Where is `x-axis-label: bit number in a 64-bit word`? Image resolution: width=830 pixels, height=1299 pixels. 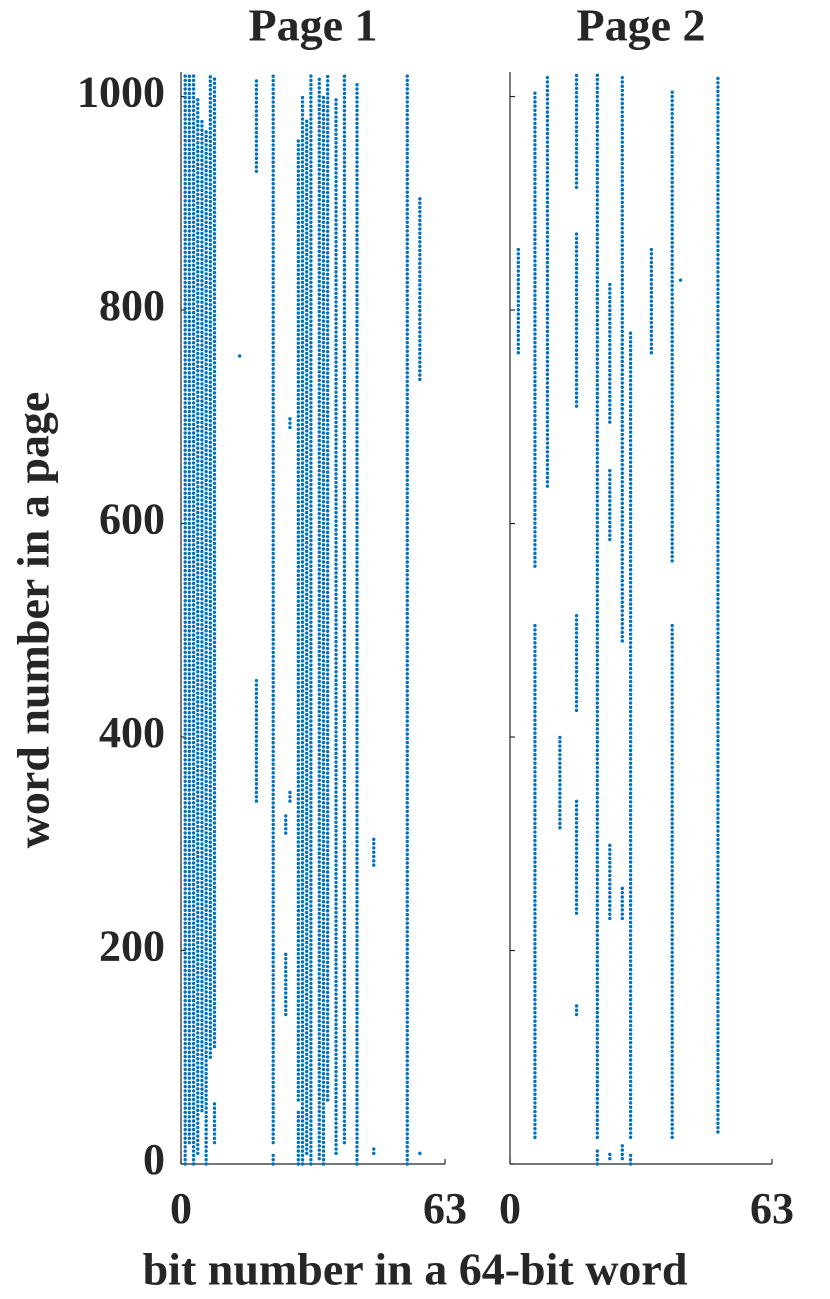 x-axis-label: bit number in a 64-bit word is located at coordinates (415, 1269).